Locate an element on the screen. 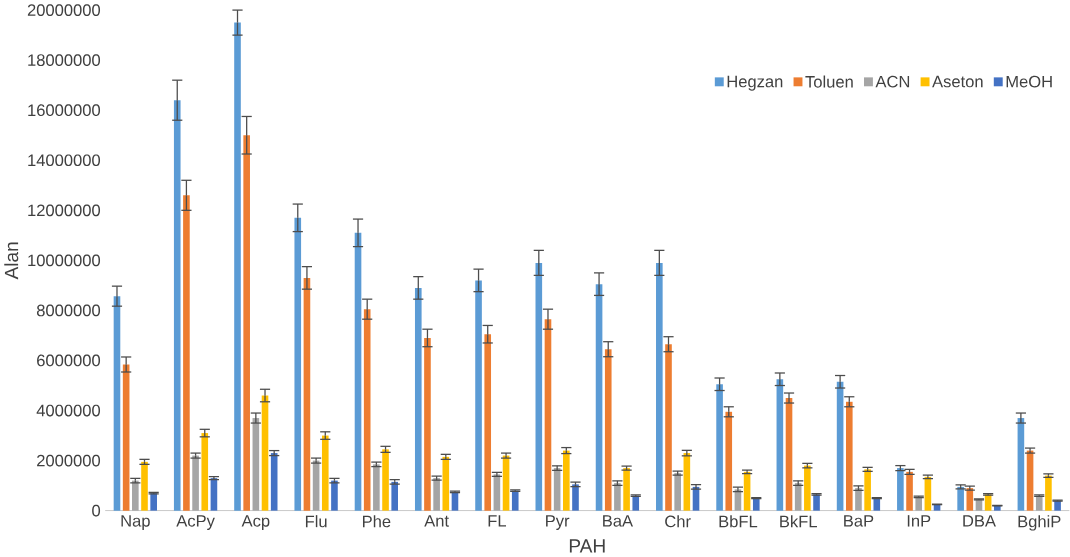  legend-label: Toluen is located at coordinates (829, 81).